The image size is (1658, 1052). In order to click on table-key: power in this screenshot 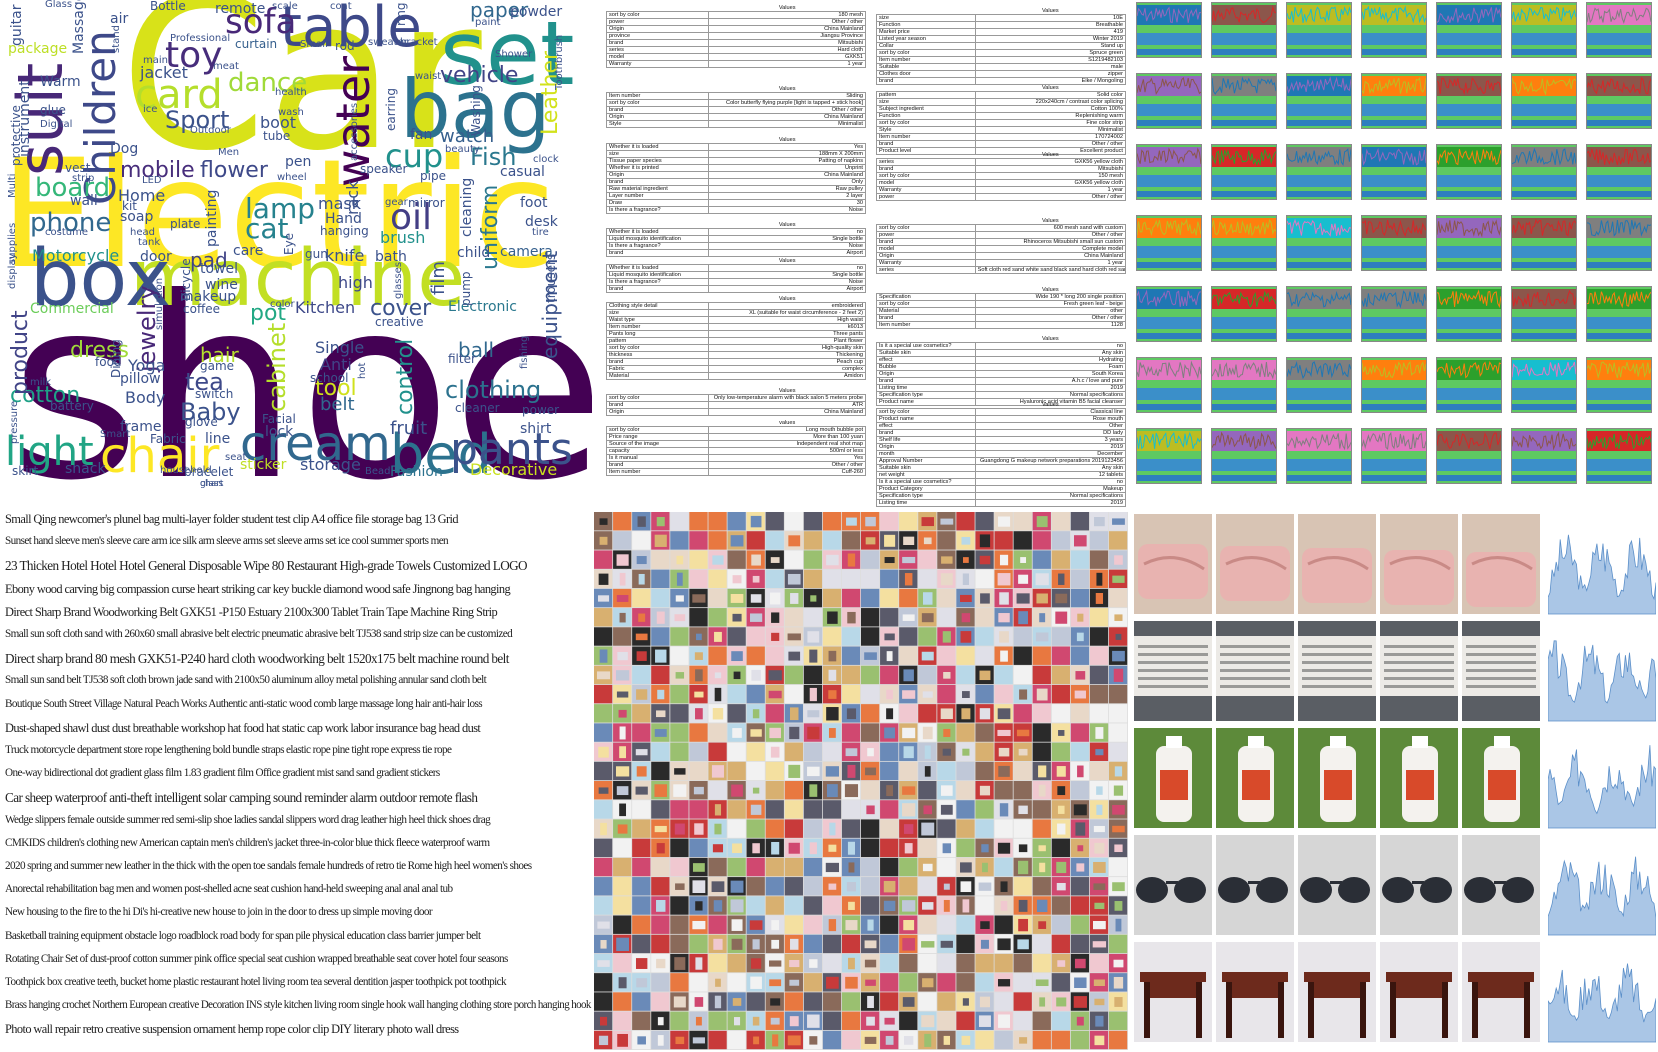, I will do `click(926, 235)`.